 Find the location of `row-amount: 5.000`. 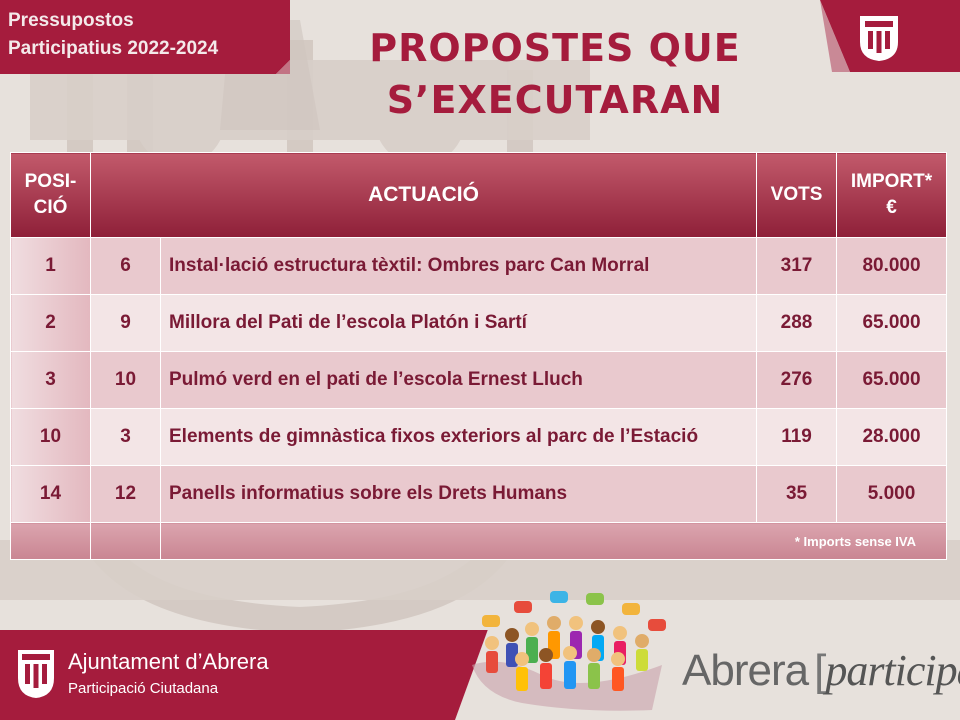

row-amount: 5.000 is located at coordinates (892, 494).